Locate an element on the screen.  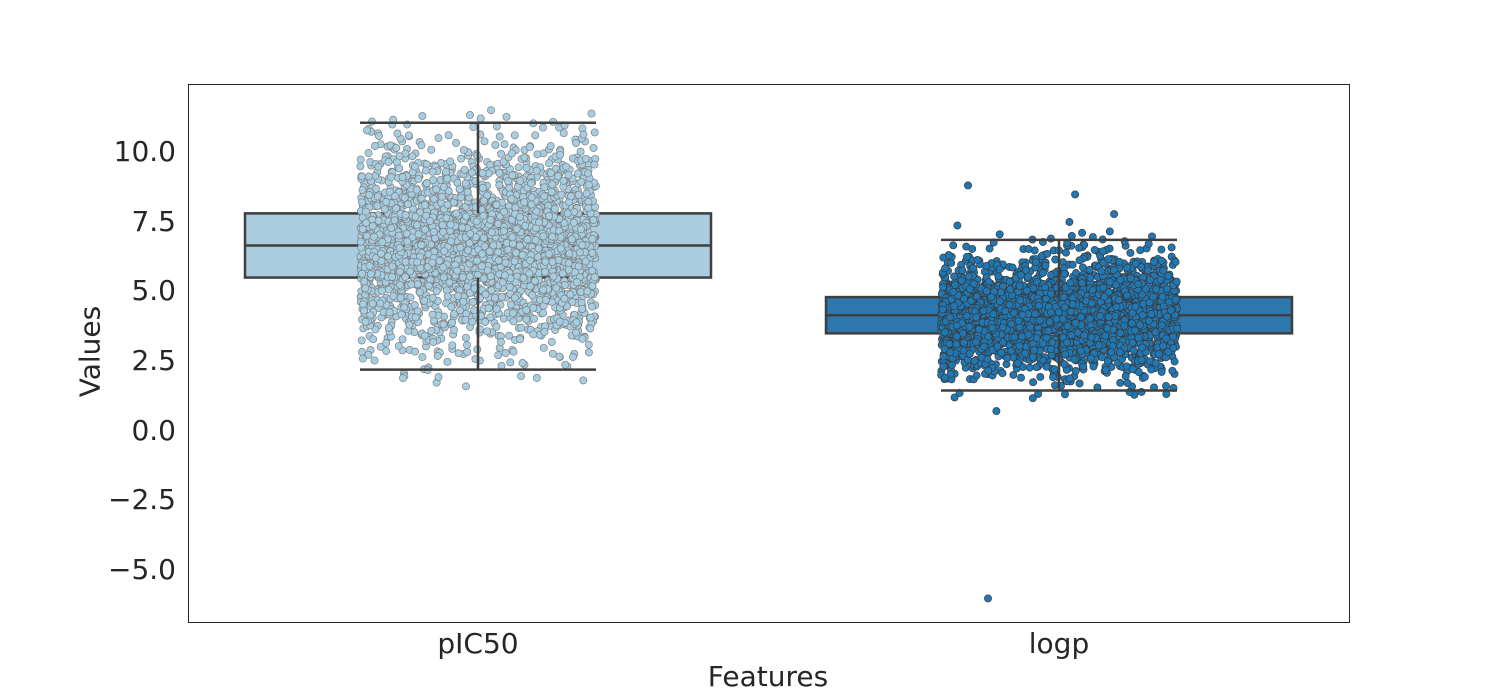
x-tick-label-logp: logp is located at coordinates (1059, 643).